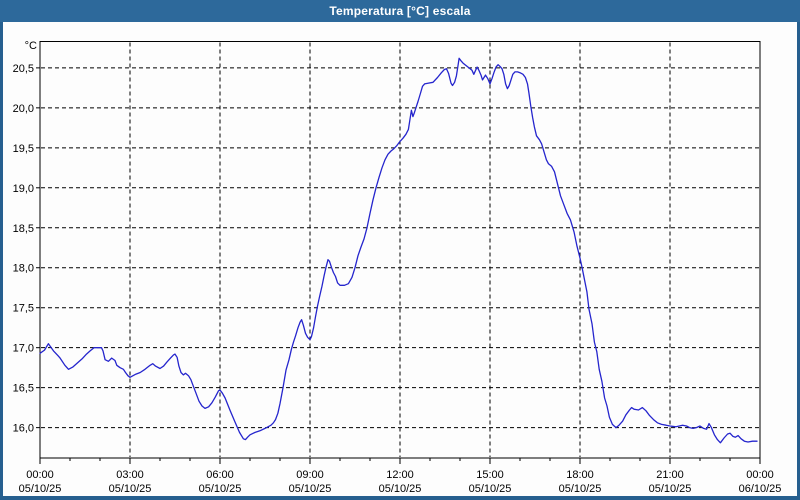 Image resolution: width=800 pixels, height=500 pixels. What do you see at coordinates (23, 389) in the screenshot?
I see `y-tick-label: 16,5` at bounding box center [23, 389].